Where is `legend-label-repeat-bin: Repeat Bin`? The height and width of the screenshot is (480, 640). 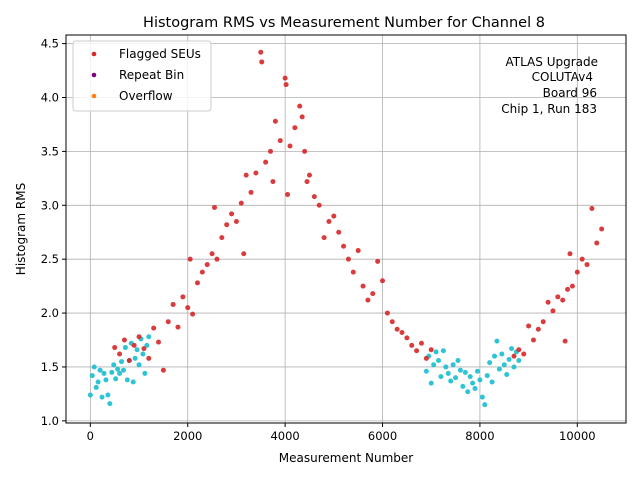 legend-label-repeat-bin: Repeat Bin is located at coordinates (151, 75).